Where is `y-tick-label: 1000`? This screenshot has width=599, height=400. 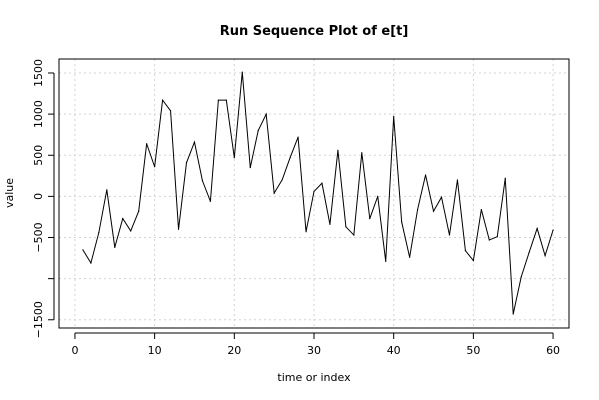 y-tick-label: 1000 is located at coordinates (38, 114).